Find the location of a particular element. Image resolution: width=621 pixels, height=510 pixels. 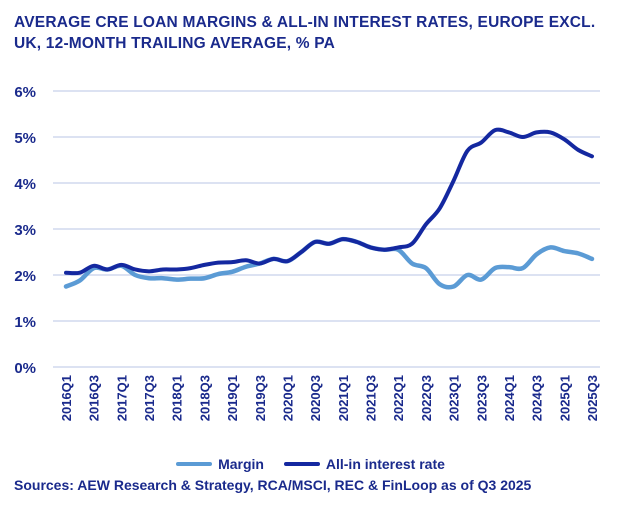

y-tick-label: 0% is located at coordinates (25, 368).